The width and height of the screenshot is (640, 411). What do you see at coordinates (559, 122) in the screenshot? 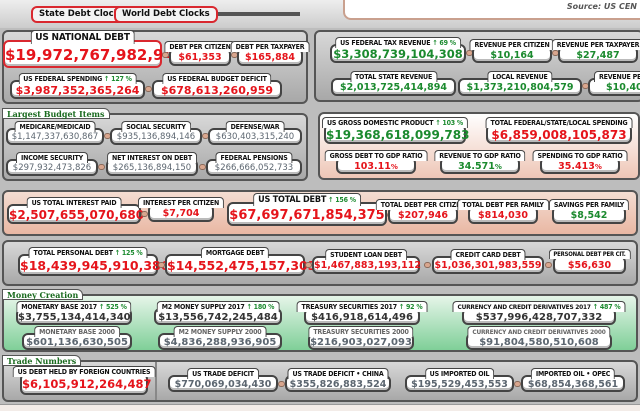
I see `total-spending-label: TOTAL FEDERAL/STATE/LOCAL SPENDING` at bounding box center [559, 122].